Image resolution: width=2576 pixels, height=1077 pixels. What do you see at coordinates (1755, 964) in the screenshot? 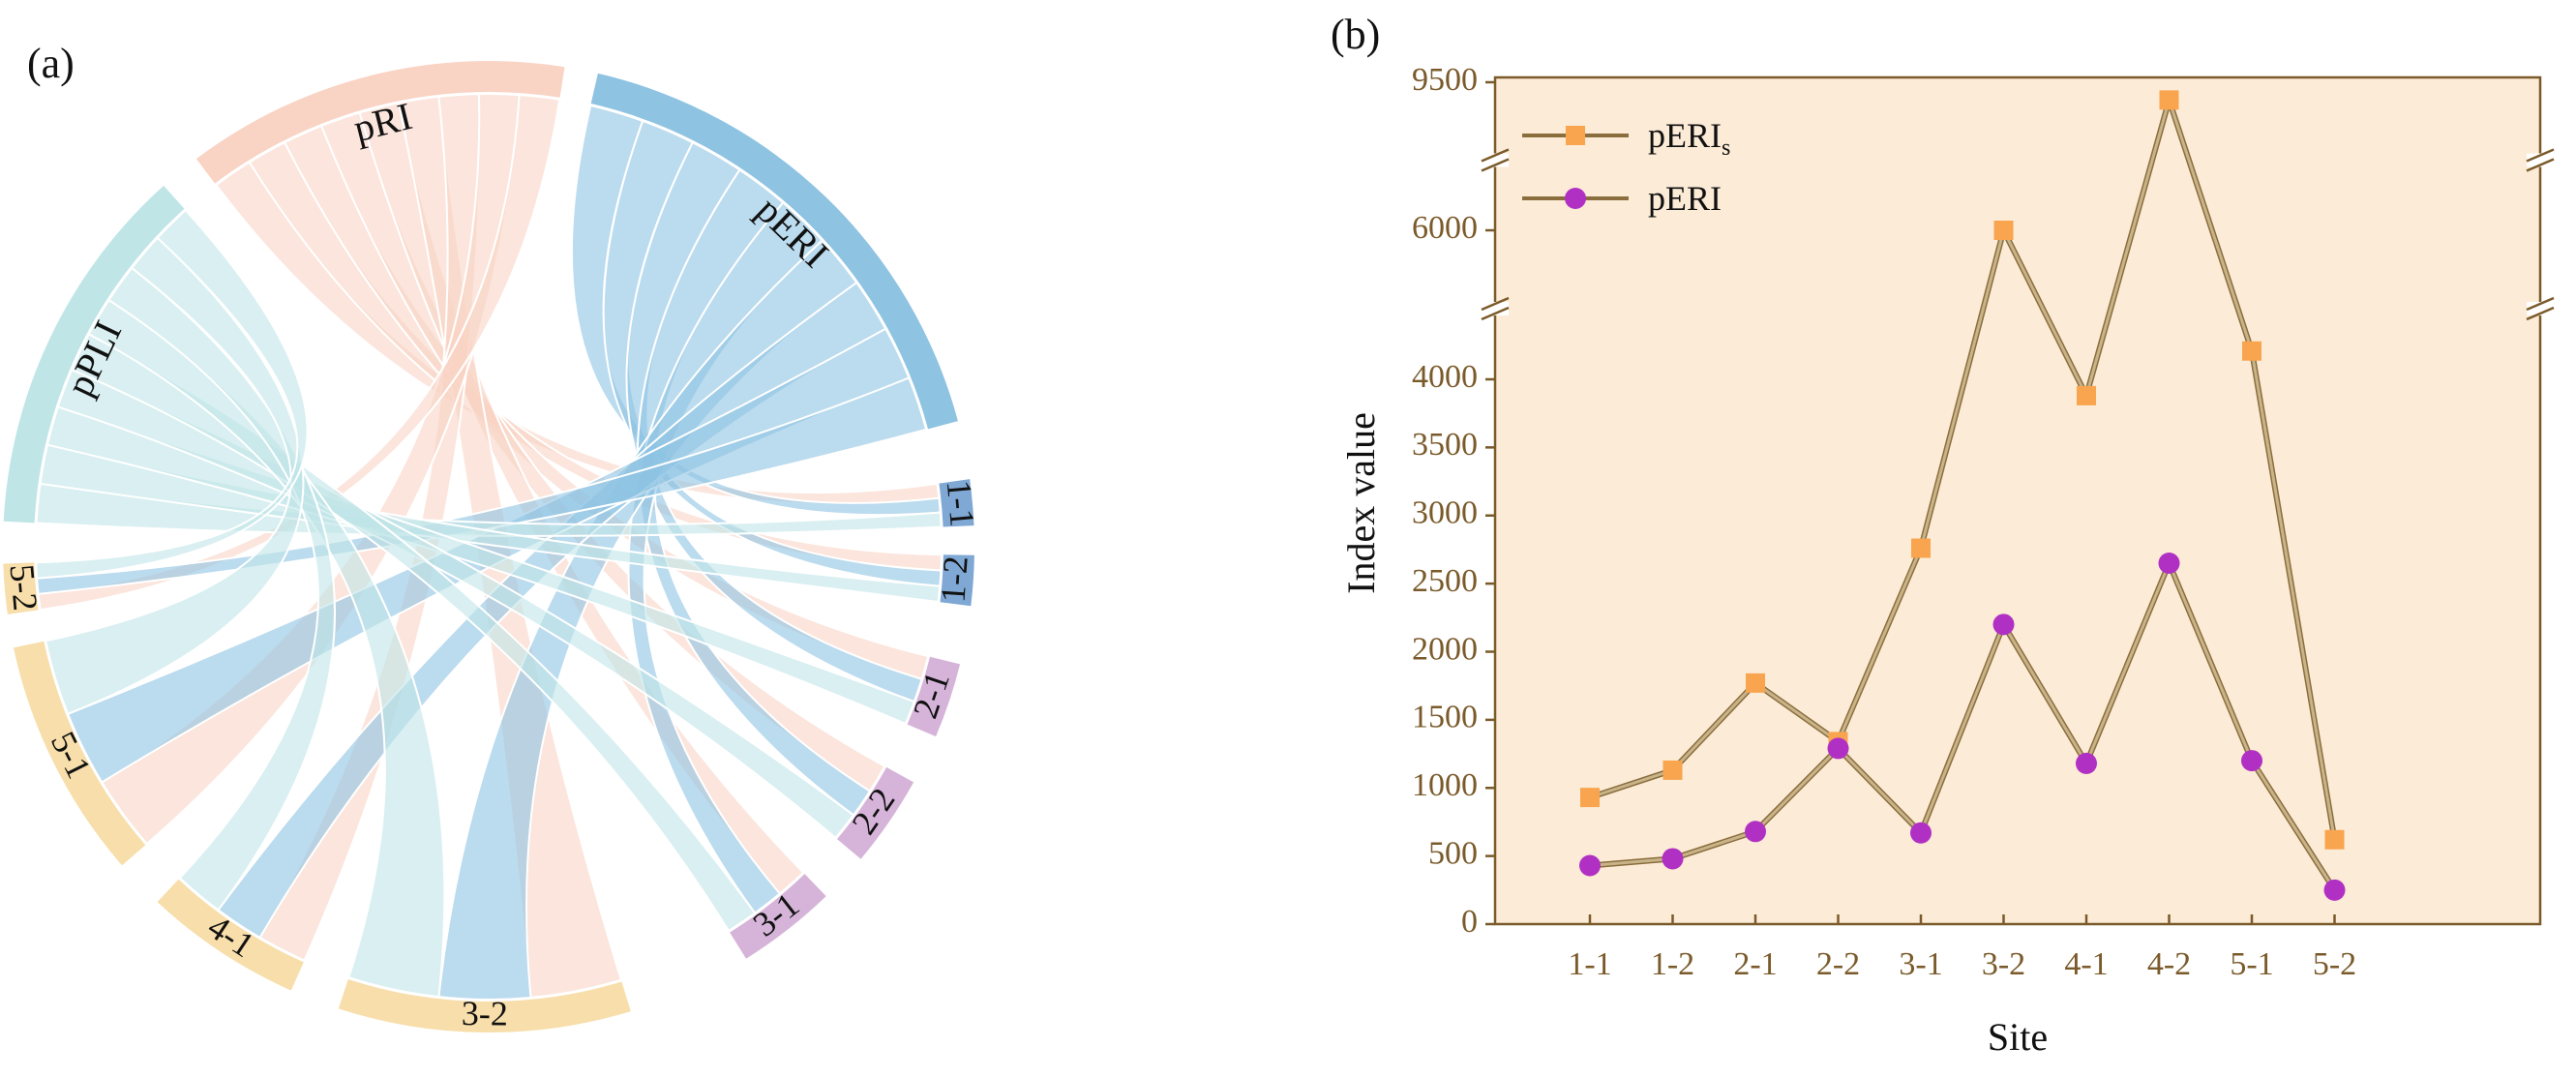
I see `x-tick-label-2-1: 2-1` at bounding box center [1755, 964].